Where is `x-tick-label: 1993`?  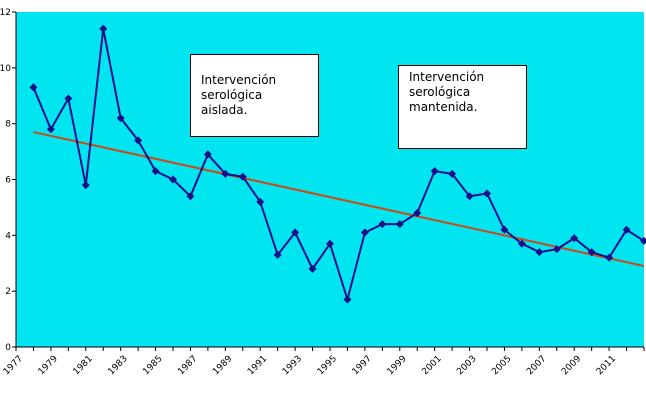 x-tick-label: 1993 is located at coordinates (292, 365).